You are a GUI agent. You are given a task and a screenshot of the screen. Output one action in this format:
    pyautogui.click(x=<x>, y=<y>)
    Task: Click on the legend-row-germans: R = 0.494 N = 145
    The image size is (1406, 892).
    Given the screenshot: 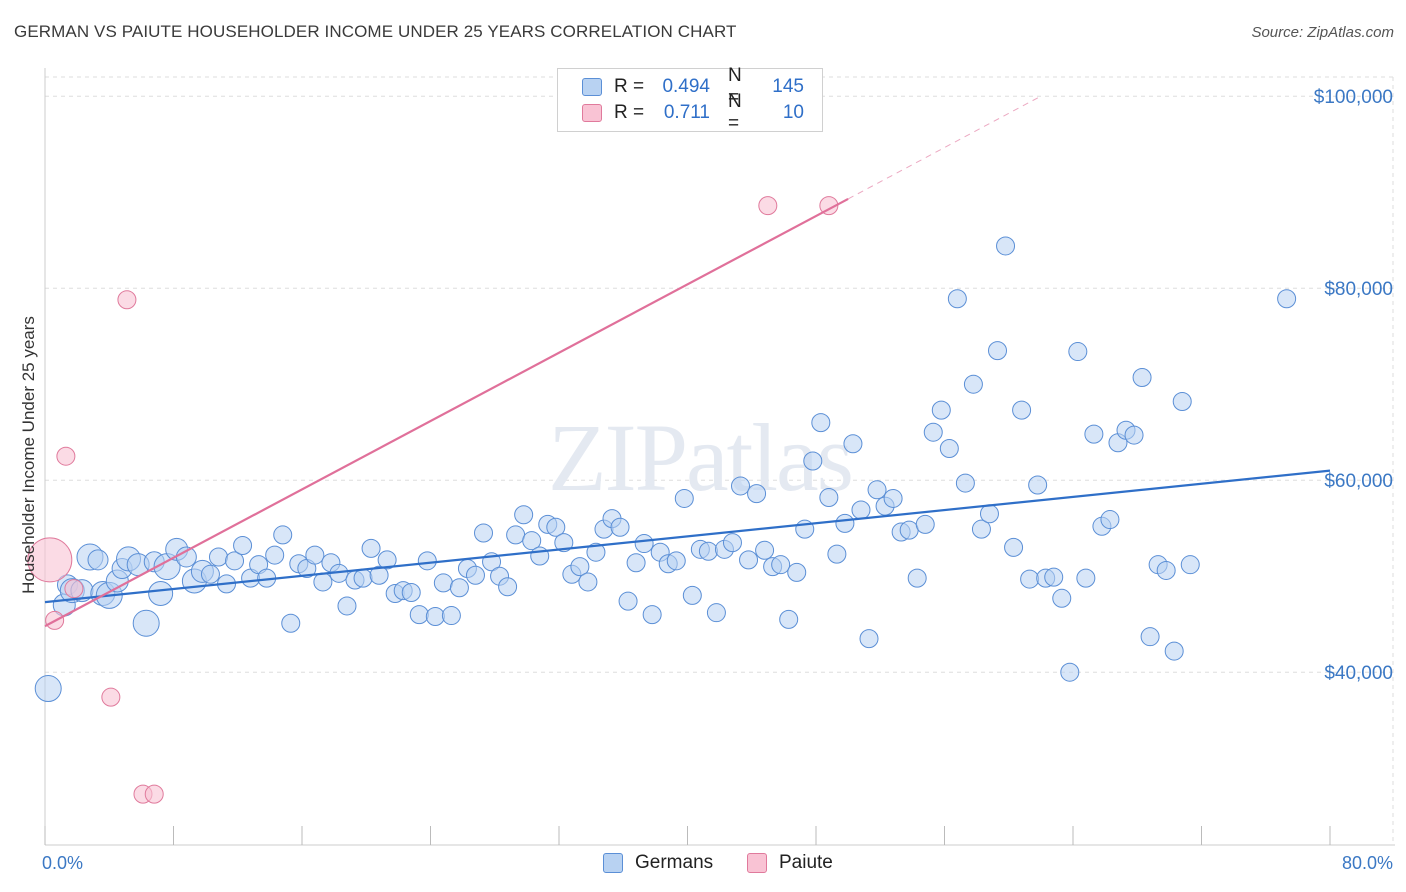 What is the action you would take?
    pyautogui.click(x=693, y=86)
    